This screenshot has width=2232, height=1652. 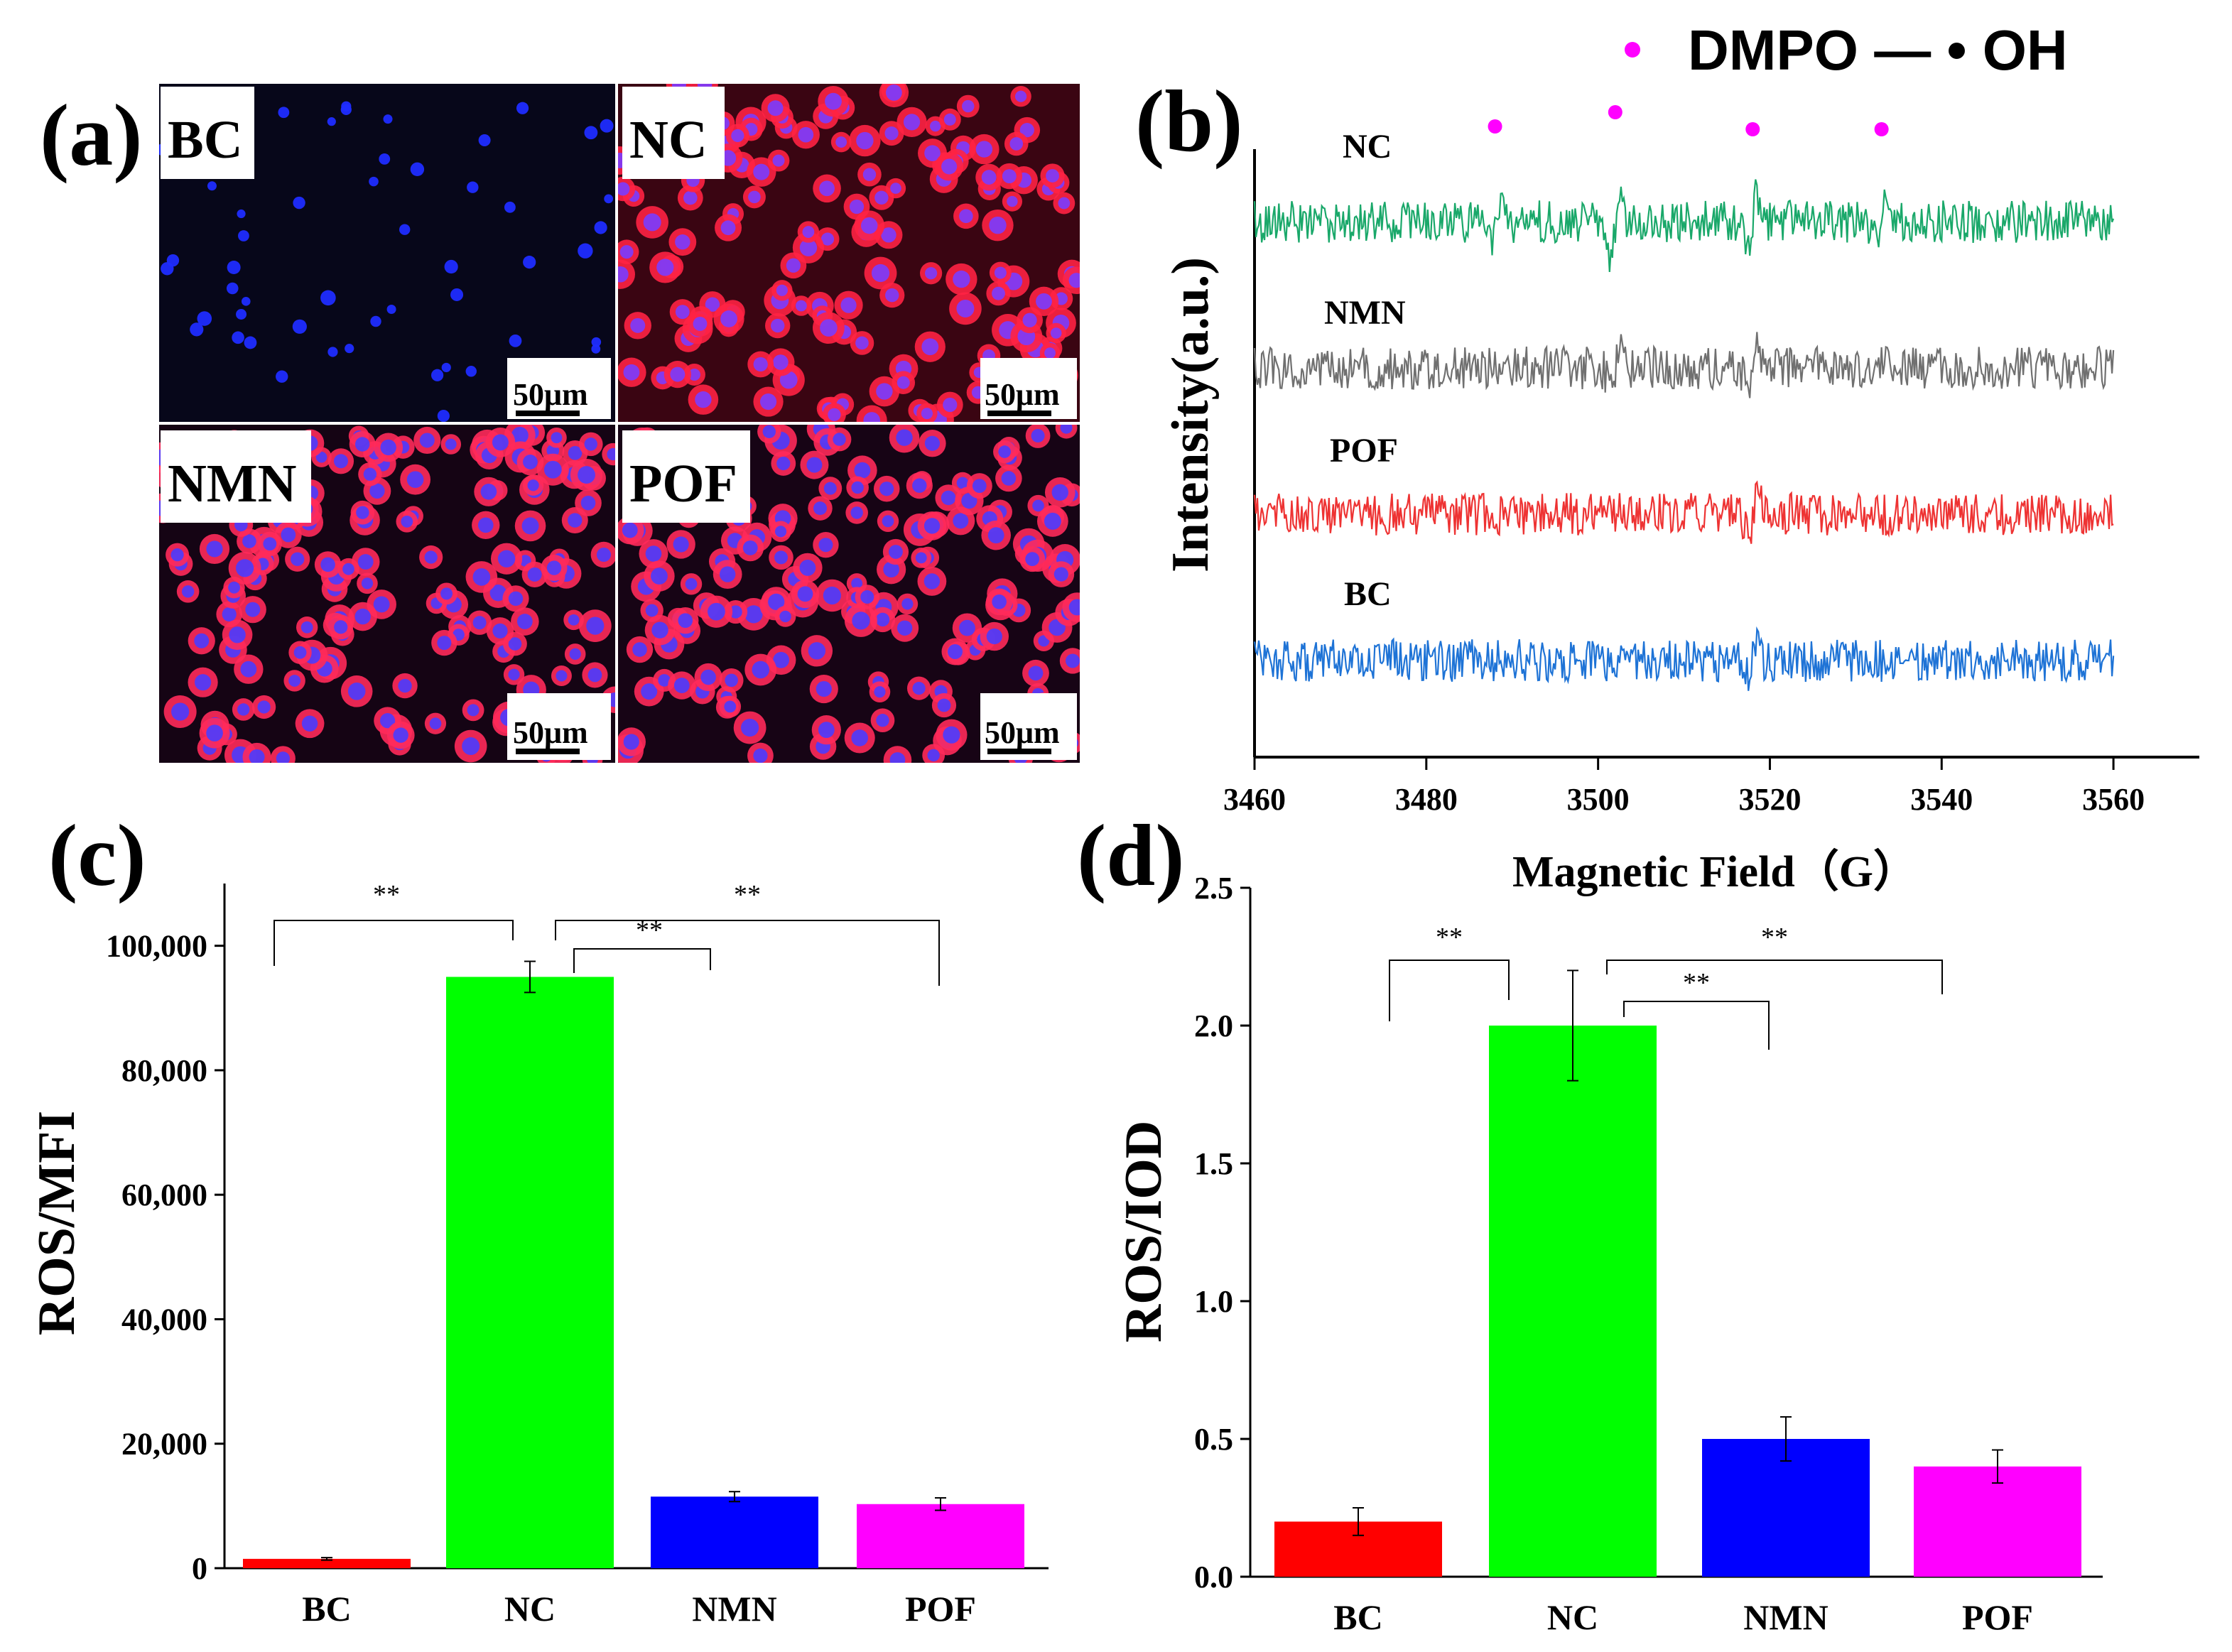 What do you see at coordinates (57, 1223) in the screenshot?
I see `y-axis-label: ROS/MFI` at bounding box center [57, 1223].